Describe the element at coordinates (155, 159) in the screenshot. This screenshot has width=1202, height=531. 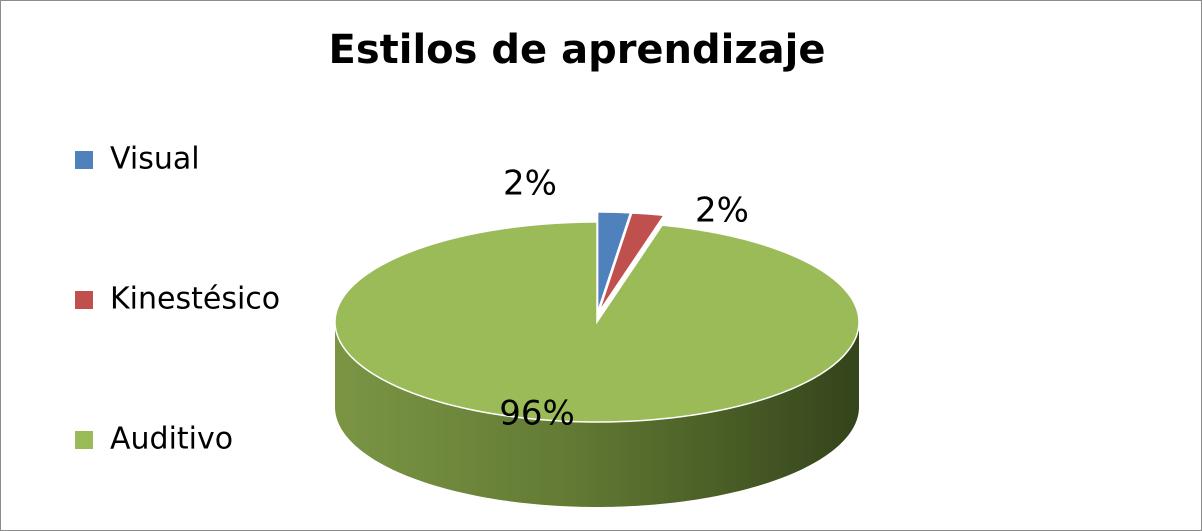
I see `legend-label: Visual` at that location.